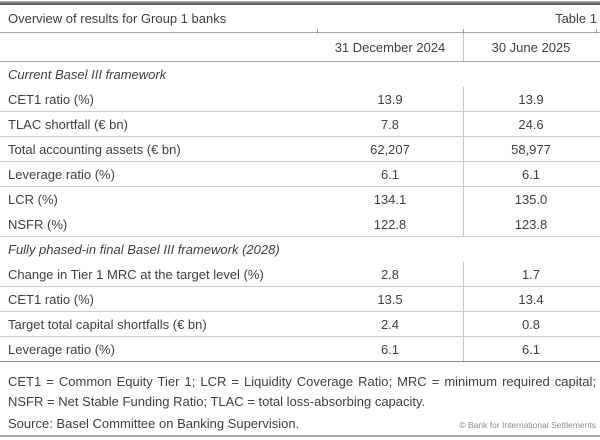  Describe the element at coordinates (33, 199) in the screenshot. I see `row-label: LCR (%)` at that location.